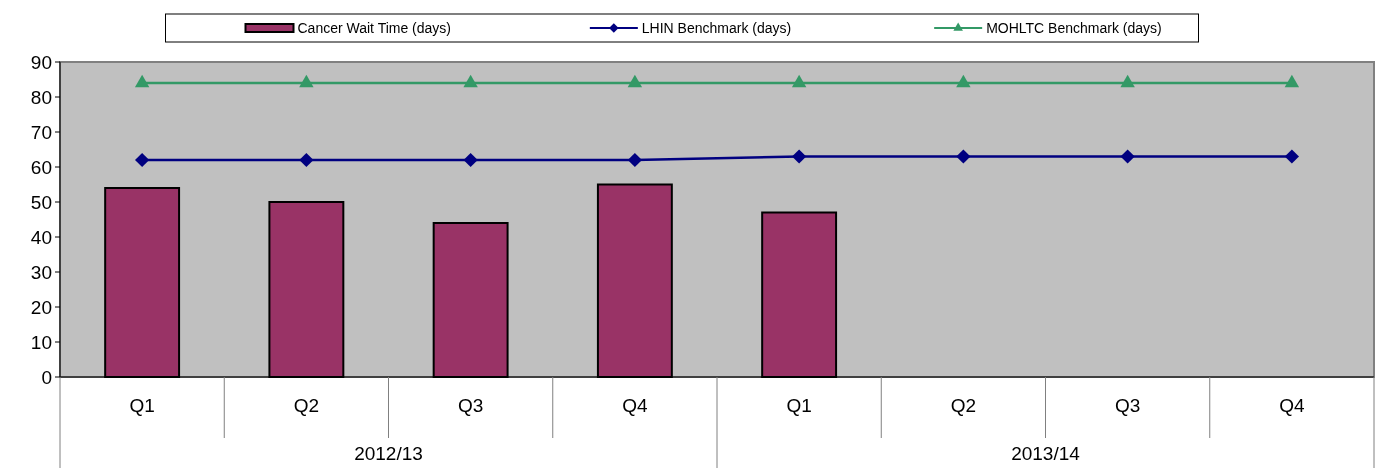 The width and height of the screenshot is (1378, 468). What do you see at coordinates (41, 342) in the screenshot?
I see `y-tick-label: 10` at bounding box center [41, 342].